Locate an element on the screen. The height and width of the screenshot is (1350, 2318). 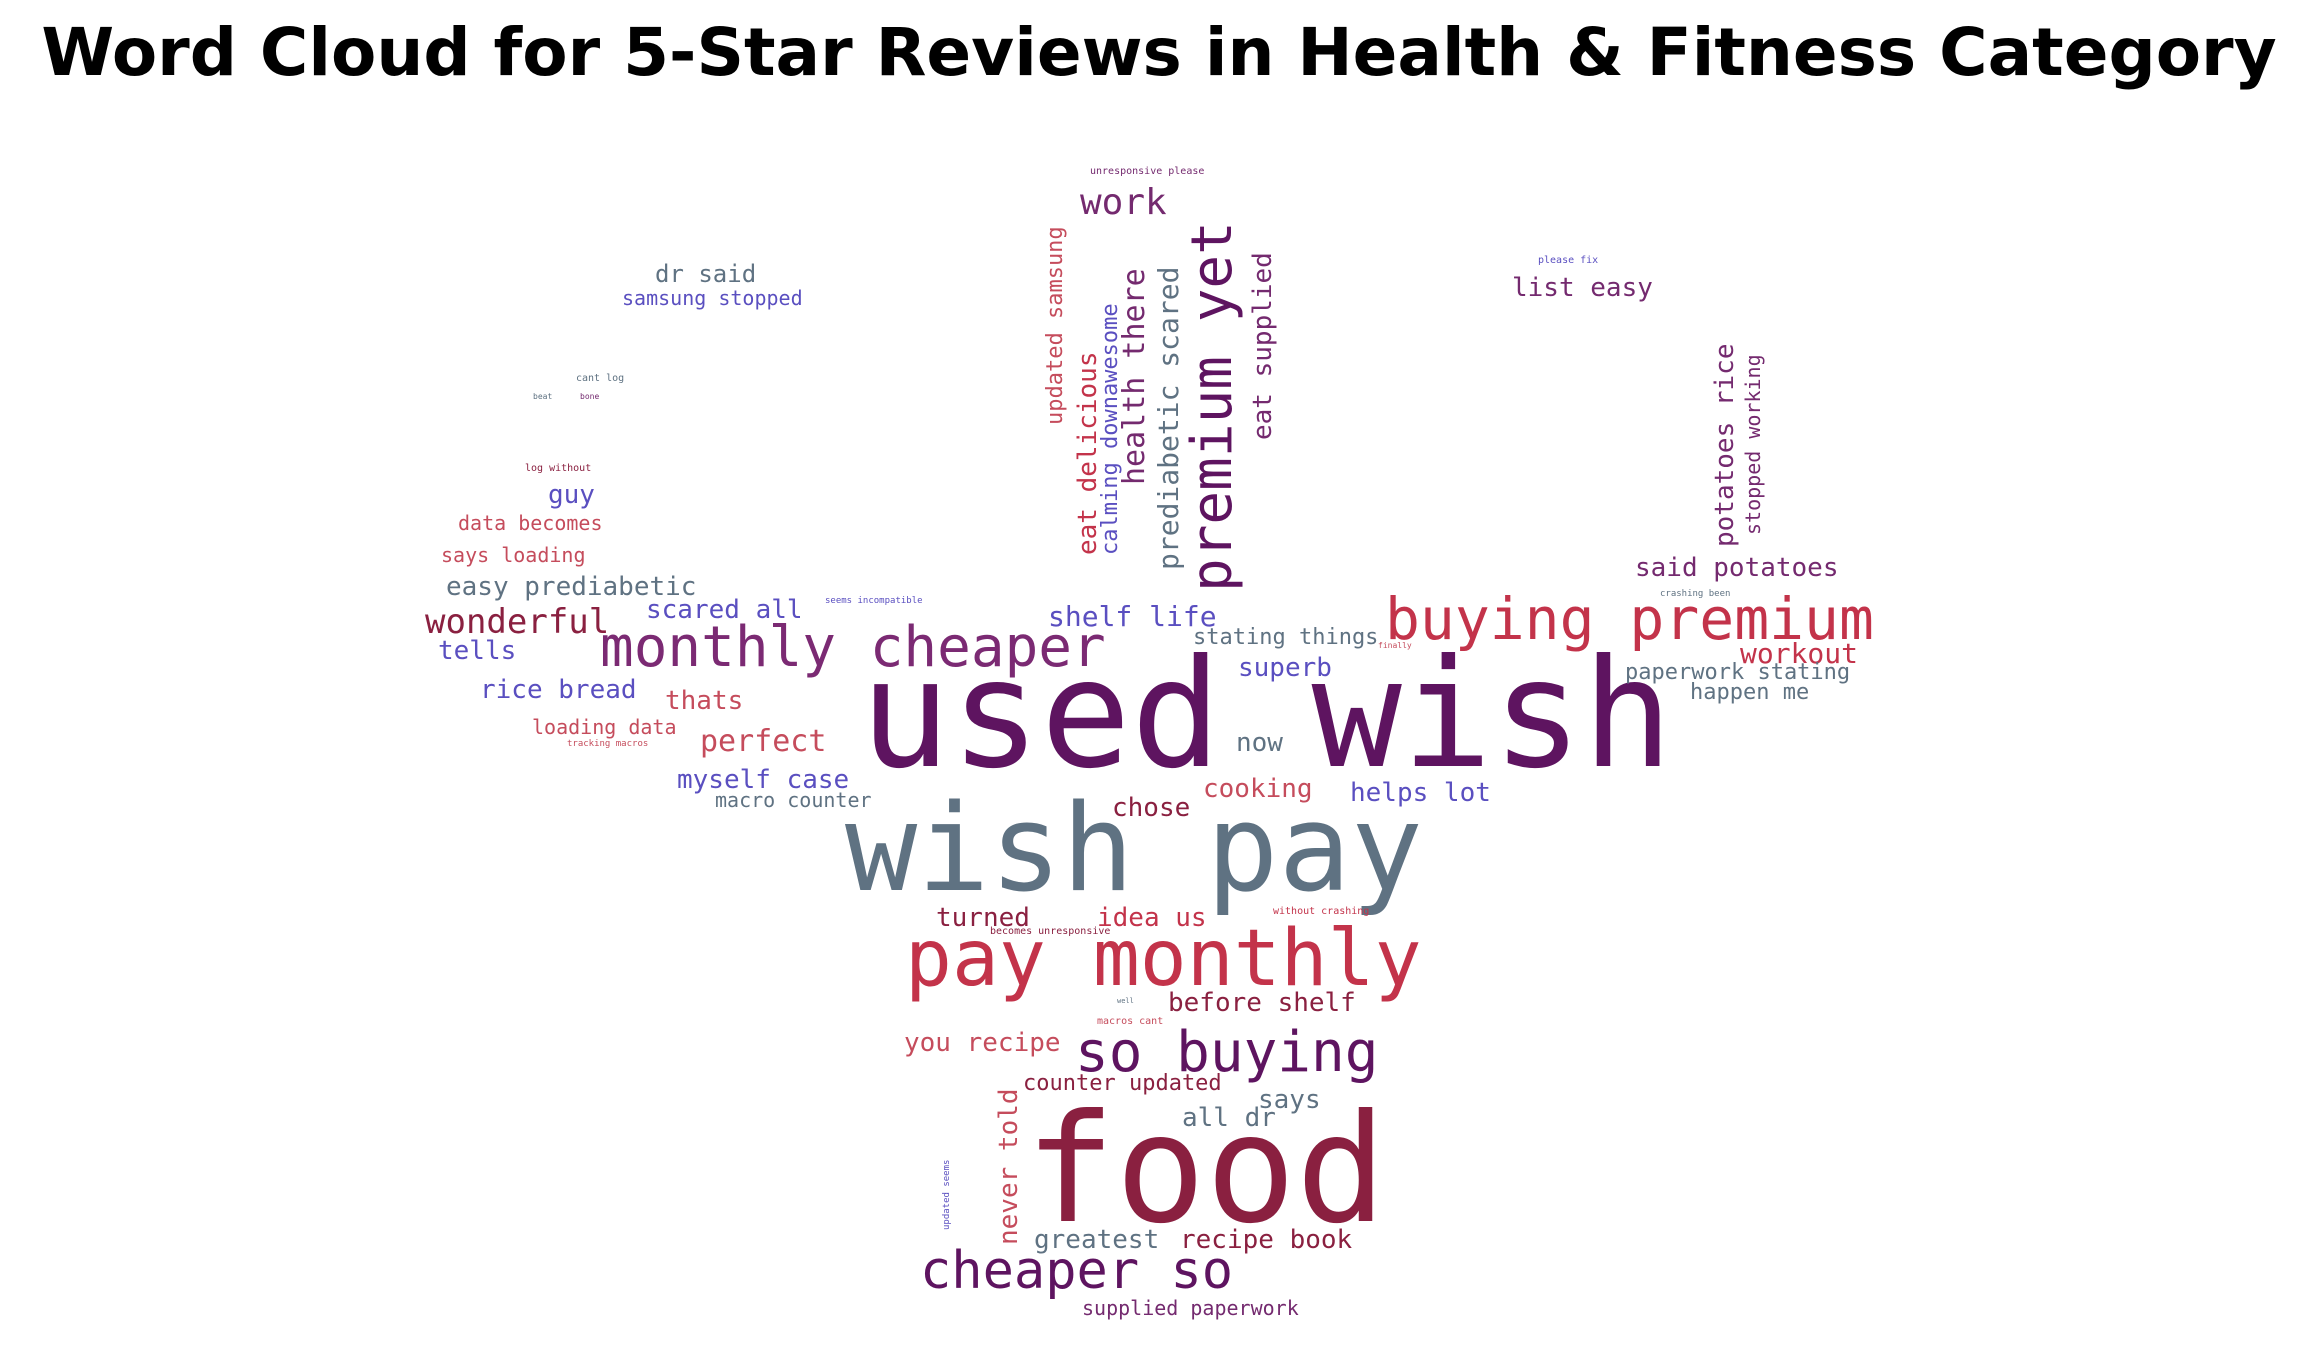
word-updated-seems: updated seems is located at coordinates (947, 1194).